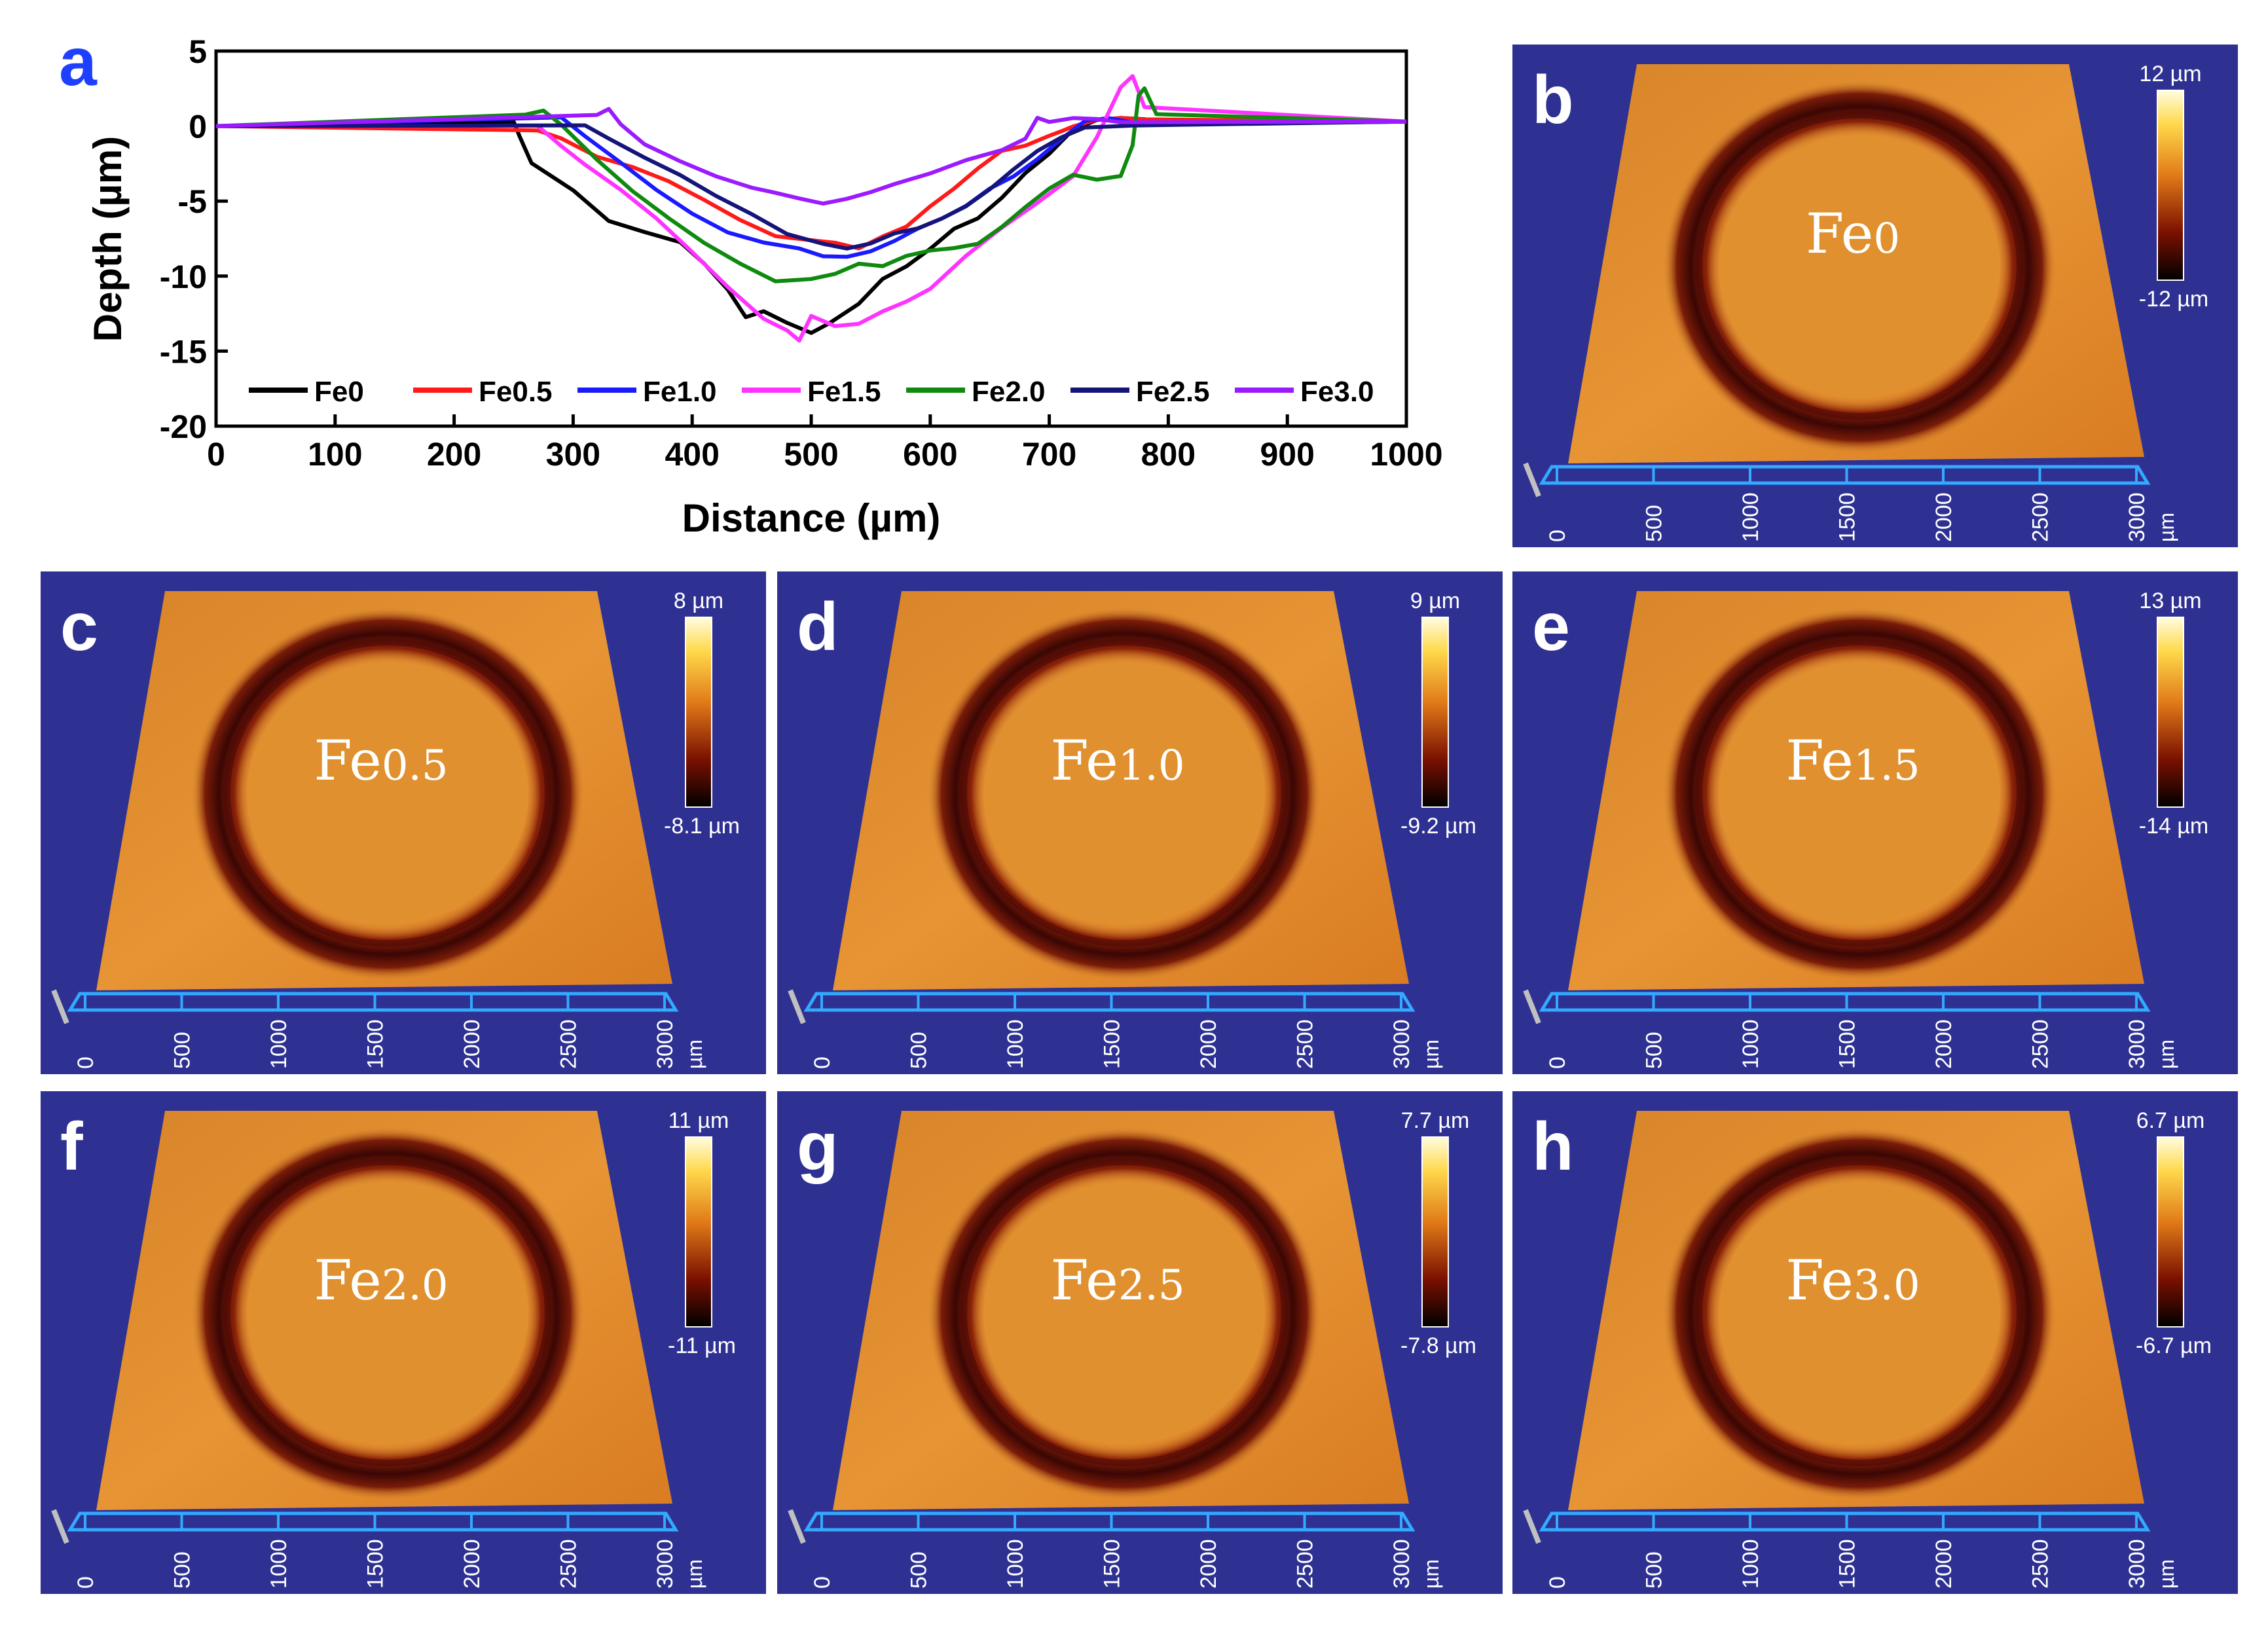 This screenshot has width=2268, height=1626. I want to click on x-tick-label: 1000, so click(1406, 454).